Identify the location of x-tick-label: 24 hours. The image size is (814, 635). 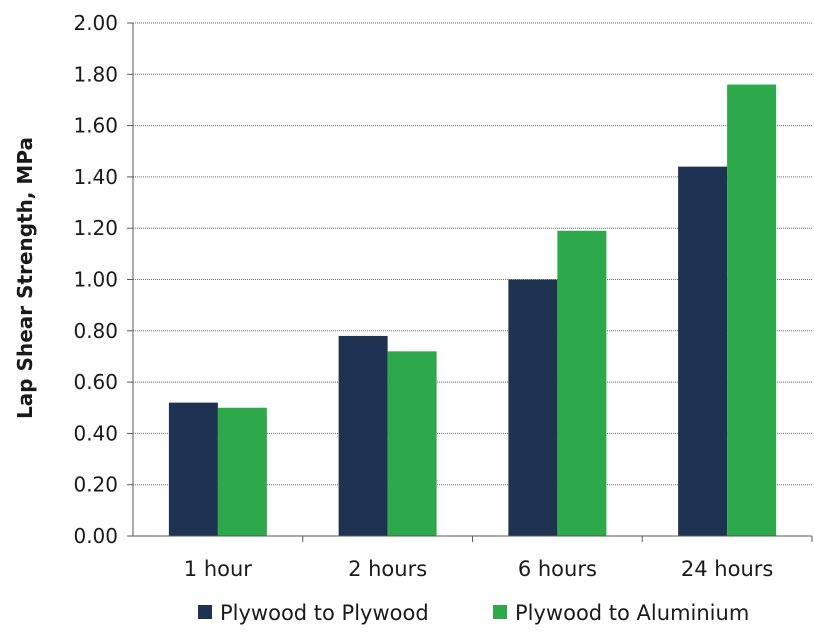
(727, 569).